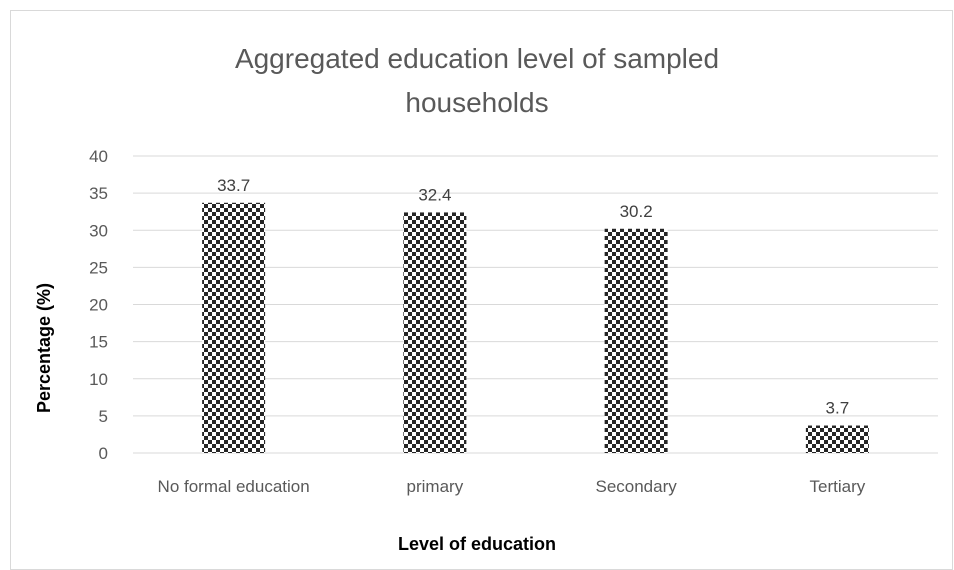  What do you see at coordinates (44, 348) in the screenshot?
I see `y-axis-title: Percentage (%)` at bounding box center [44, 348].